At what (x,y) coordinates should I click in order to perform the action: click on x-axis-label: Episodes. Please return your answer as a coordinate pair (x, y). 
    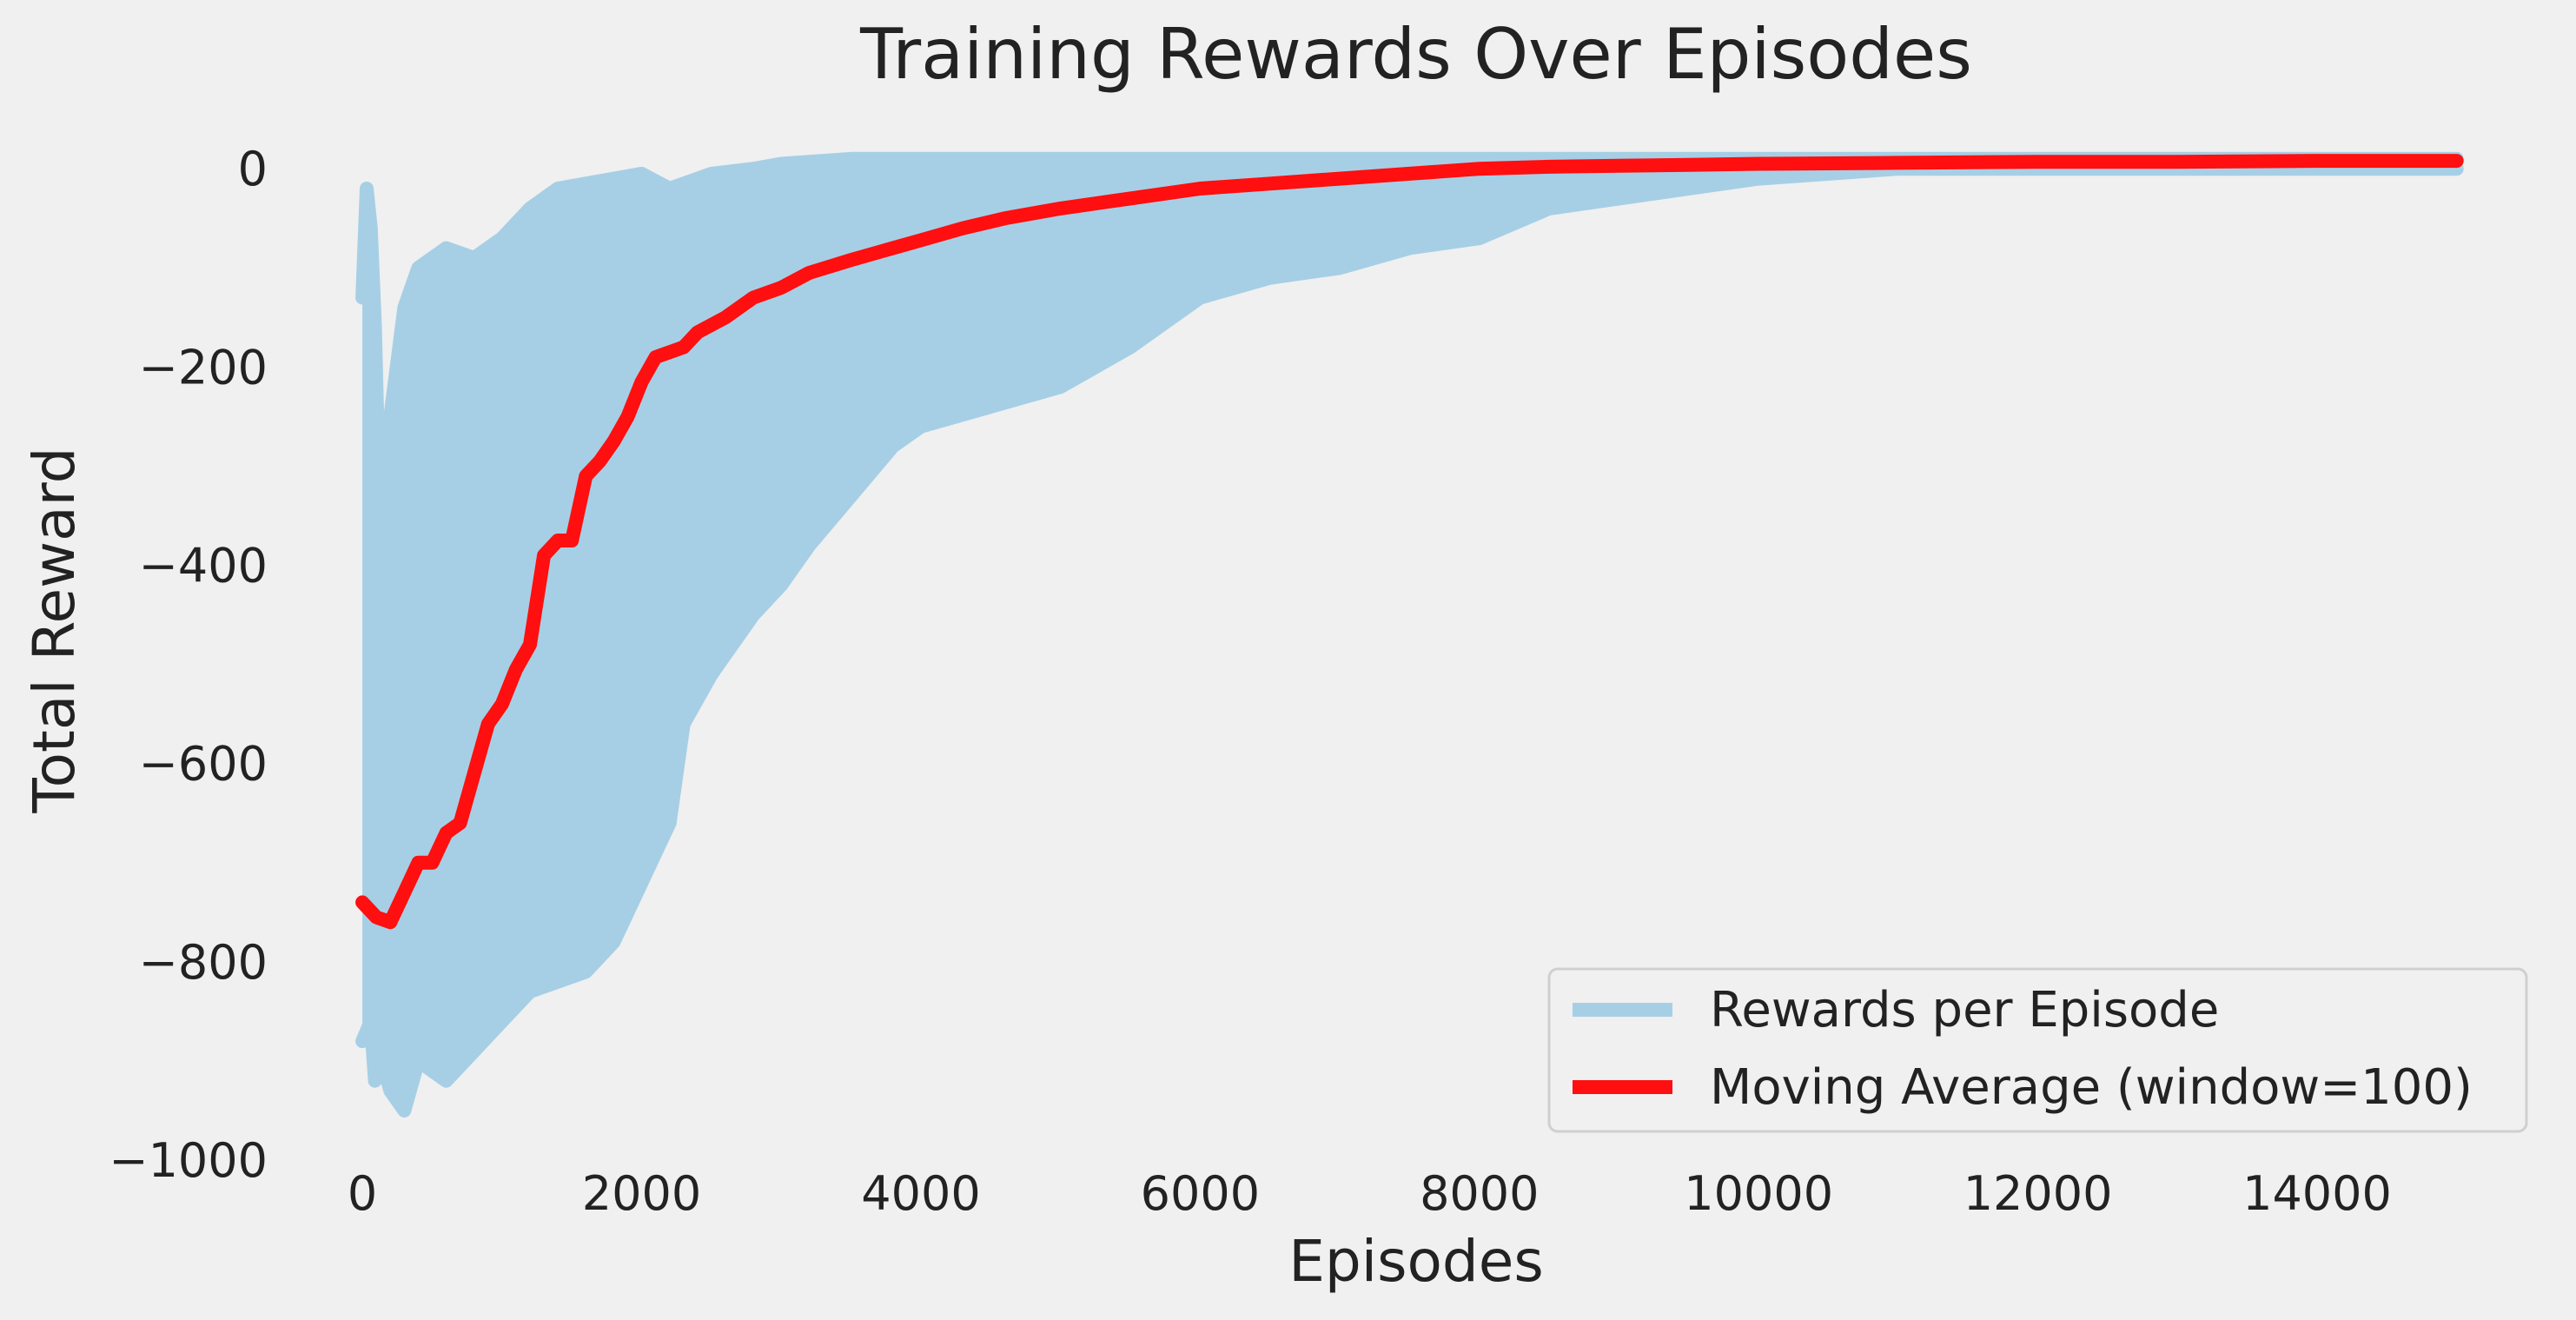
    Looking at the image, I should click on (1416, 1262).